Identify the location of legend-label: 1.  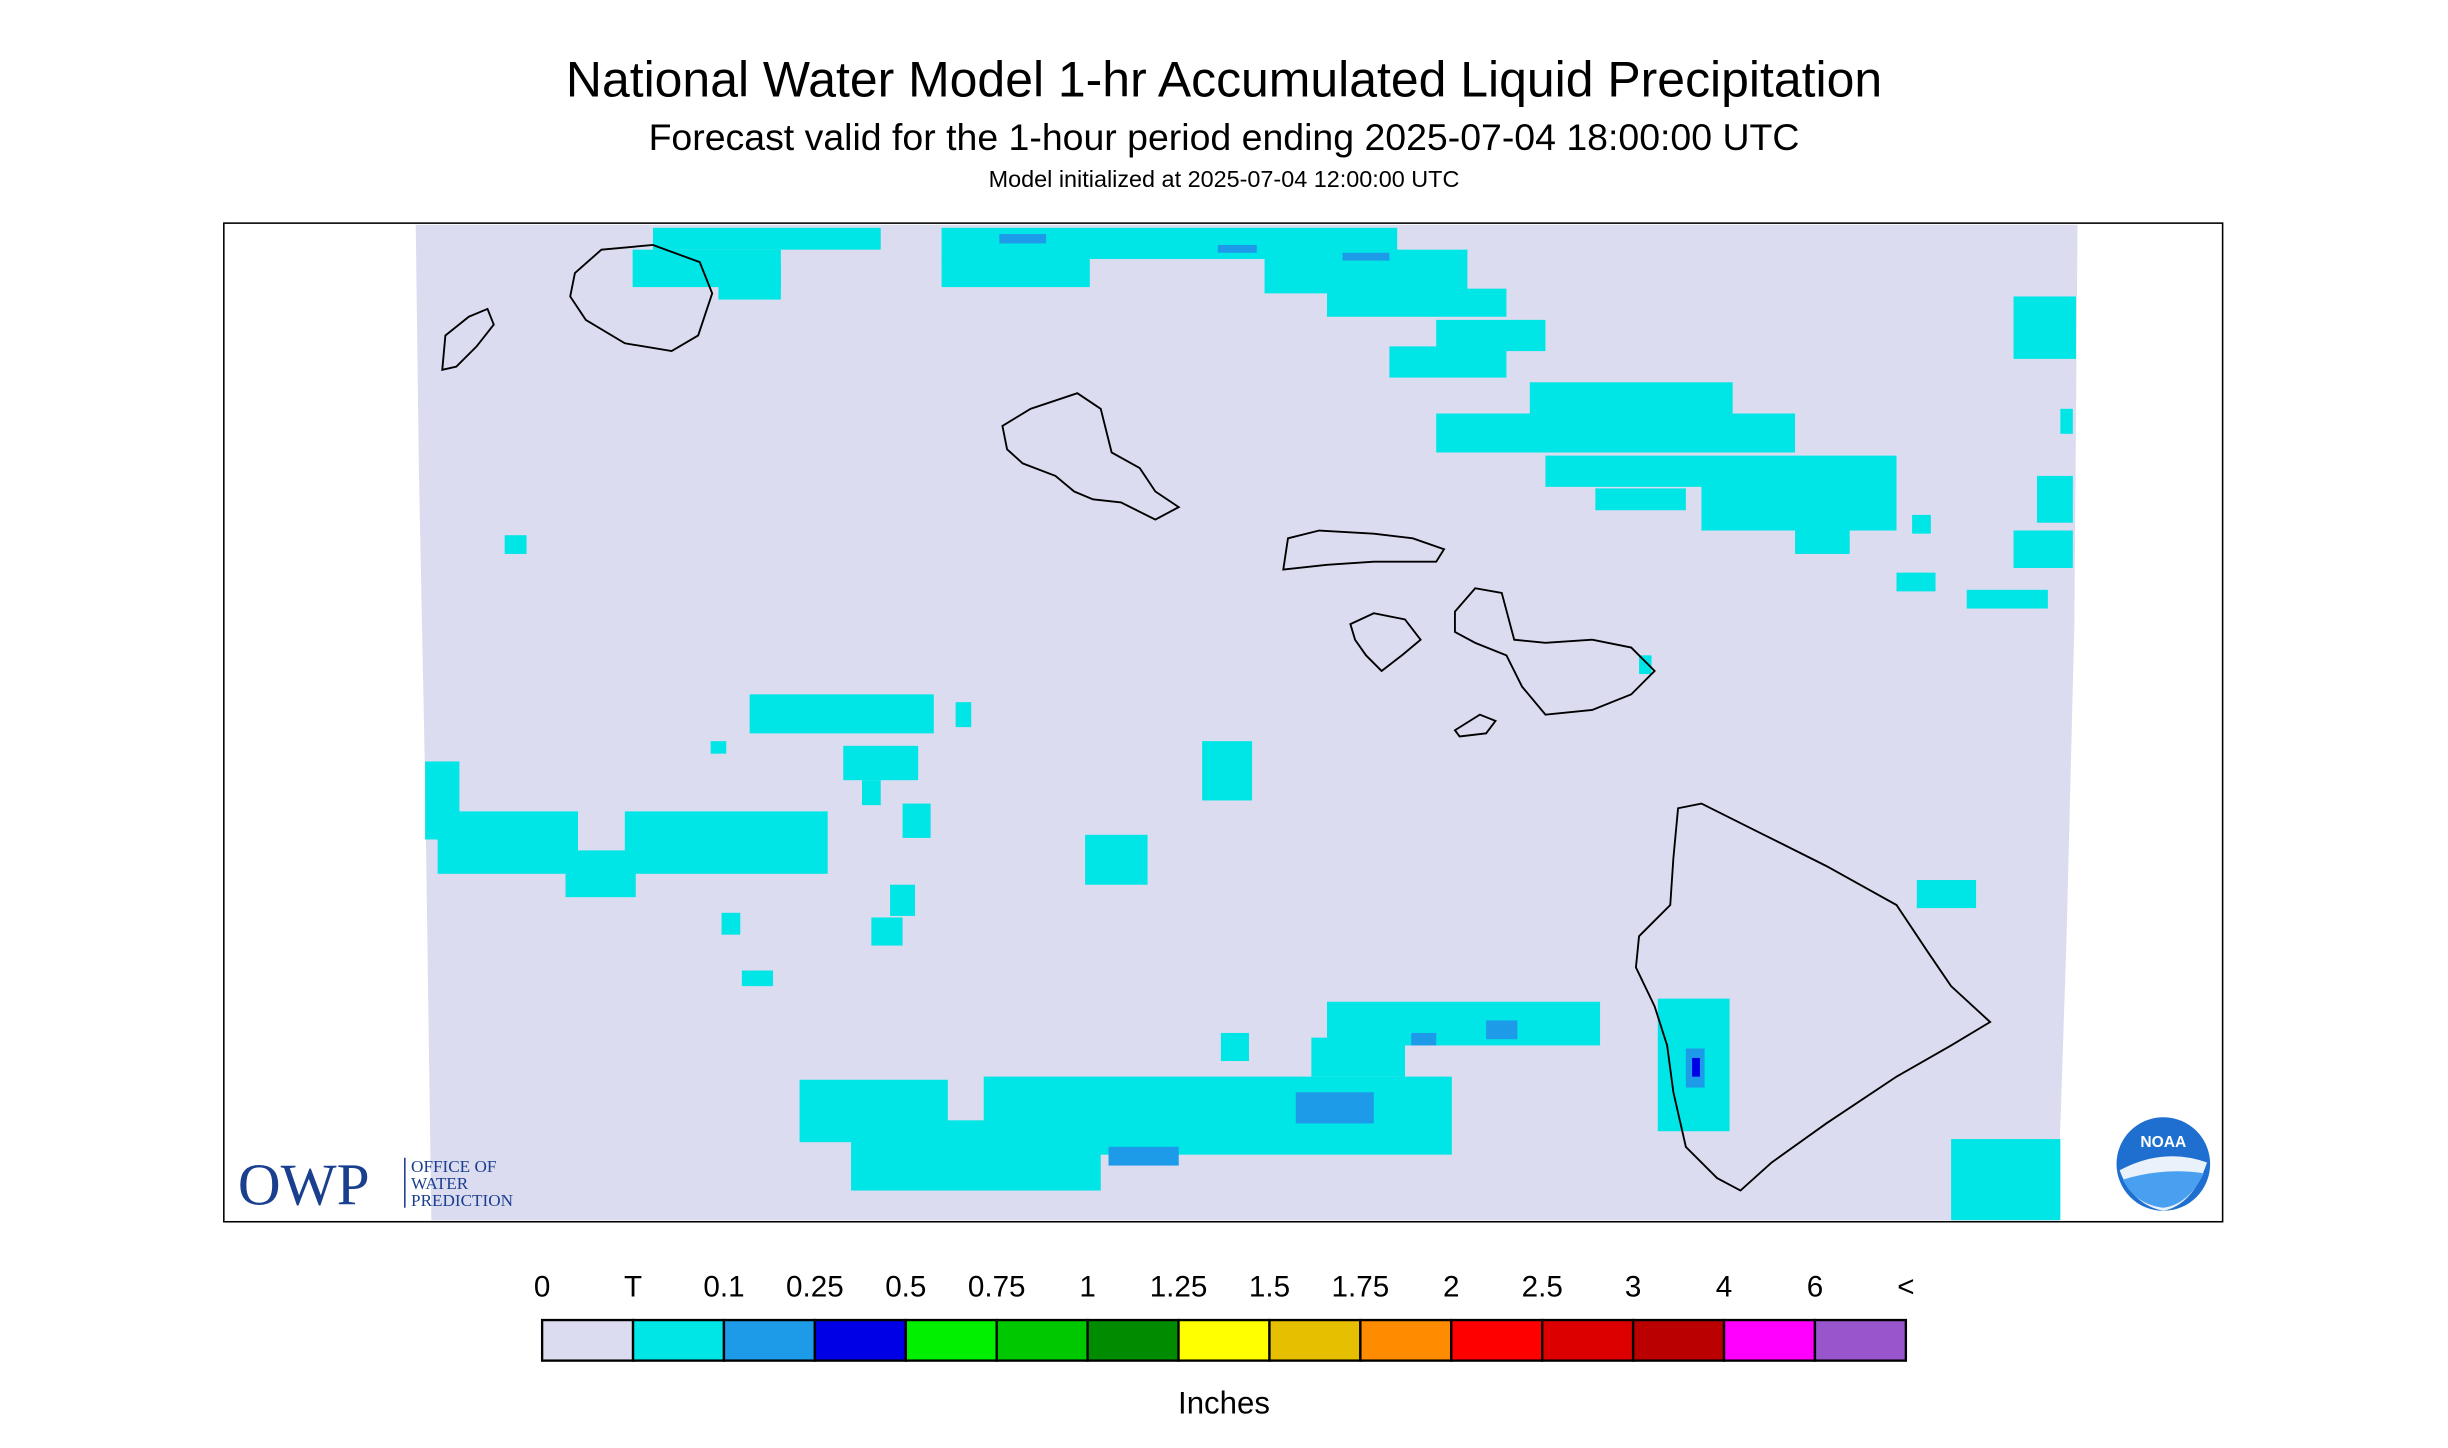
(1087, 1287).